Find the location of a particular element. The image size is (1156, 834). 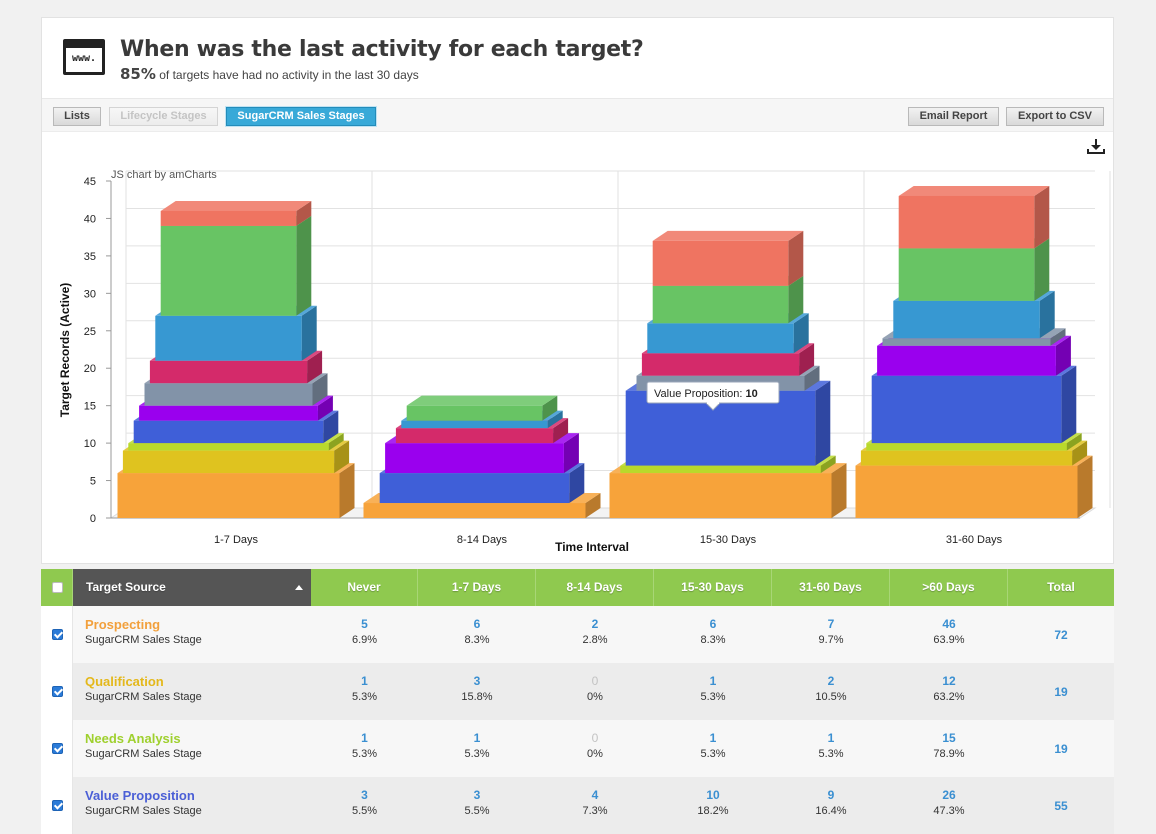

col-total: Total is located at coordinates (1061, 587).